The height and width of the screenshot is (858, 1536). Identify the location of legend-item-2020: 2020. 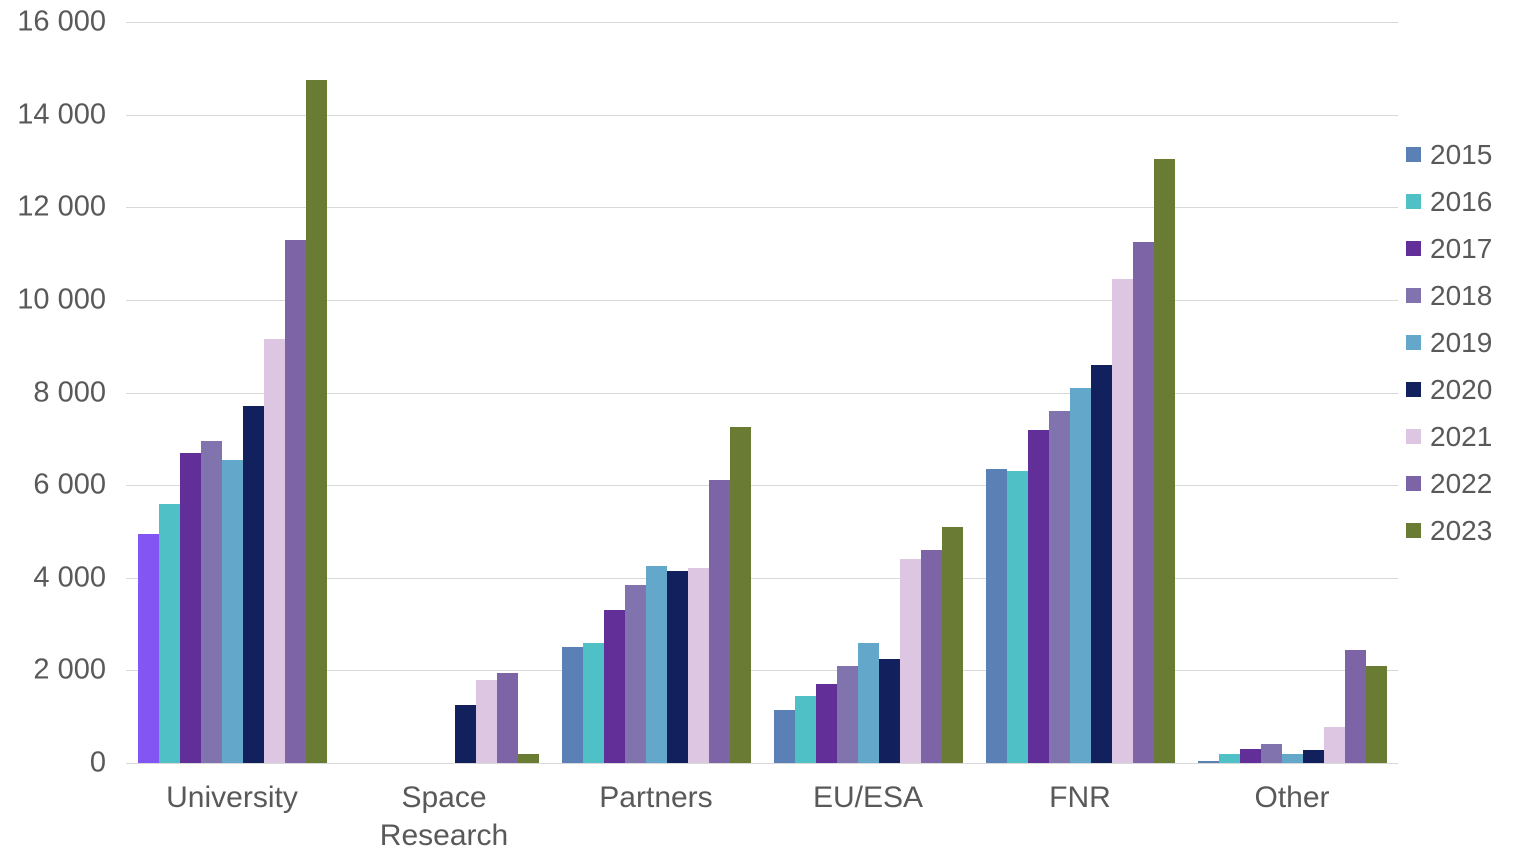
(1449, 389).